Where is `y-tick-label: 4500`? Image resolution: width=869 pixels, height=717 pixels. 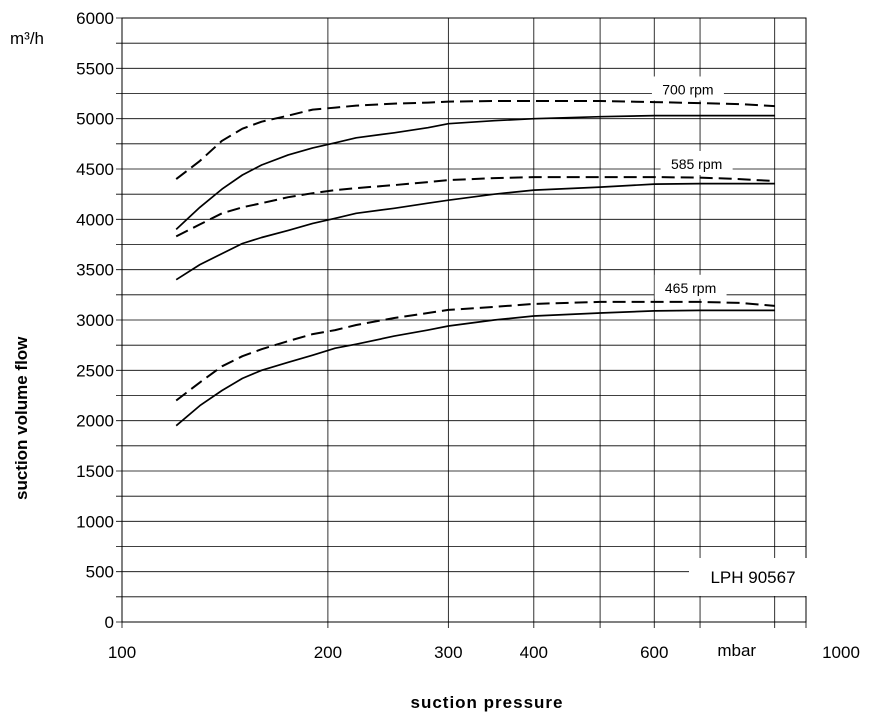
y-tick-label: 4500 is located at coordinates (95, 169).